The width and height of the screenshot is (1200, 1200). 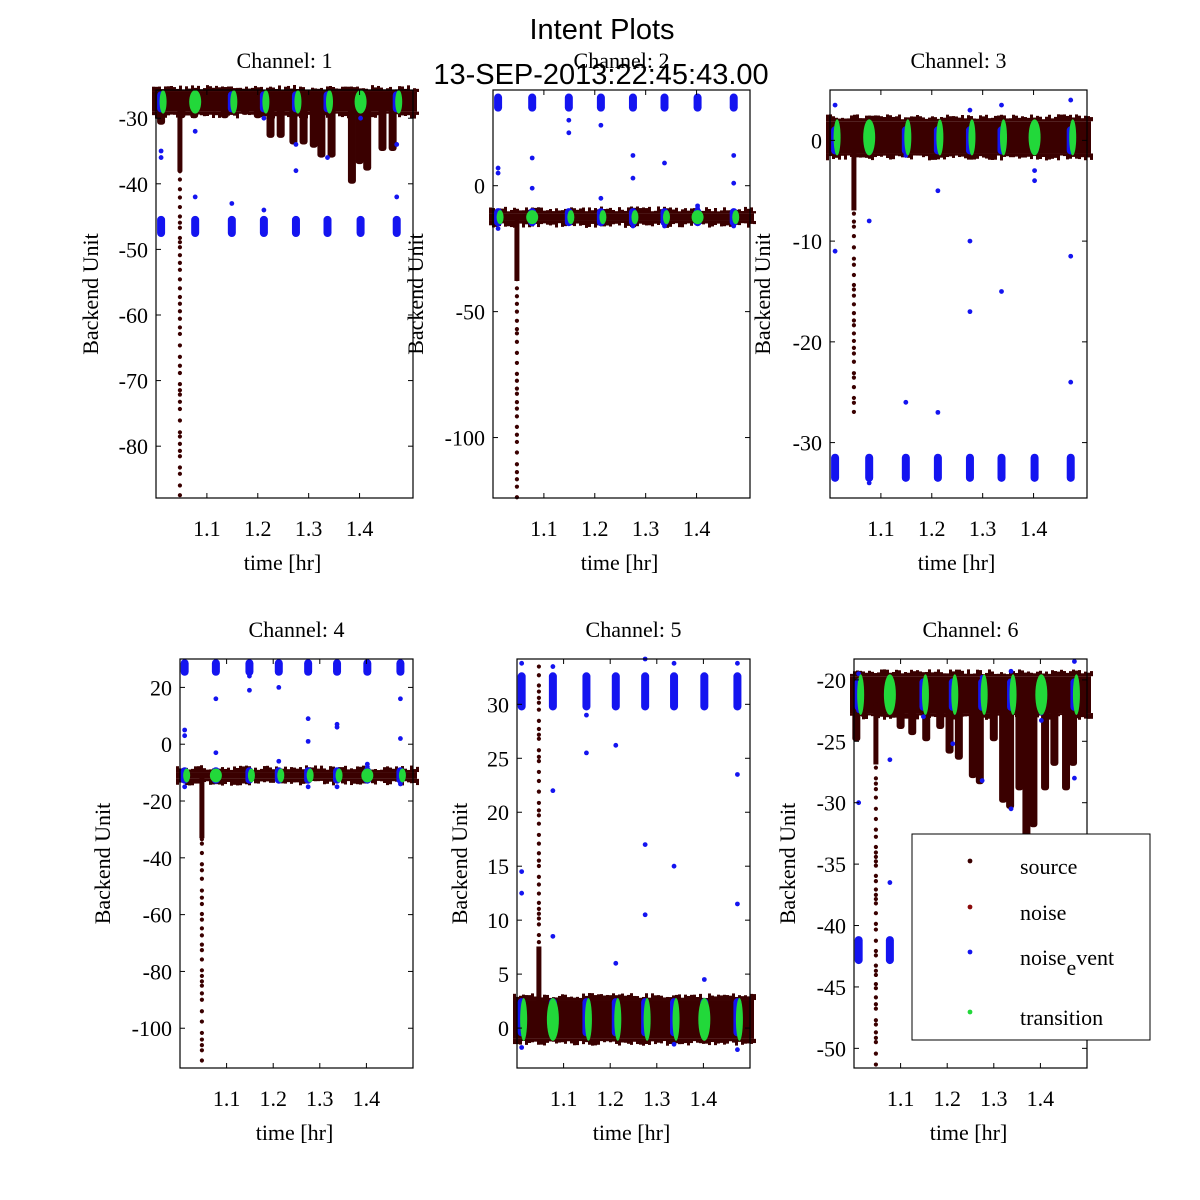 I want to click on x-tick-label: 1.2, so click(x=932, y=528).